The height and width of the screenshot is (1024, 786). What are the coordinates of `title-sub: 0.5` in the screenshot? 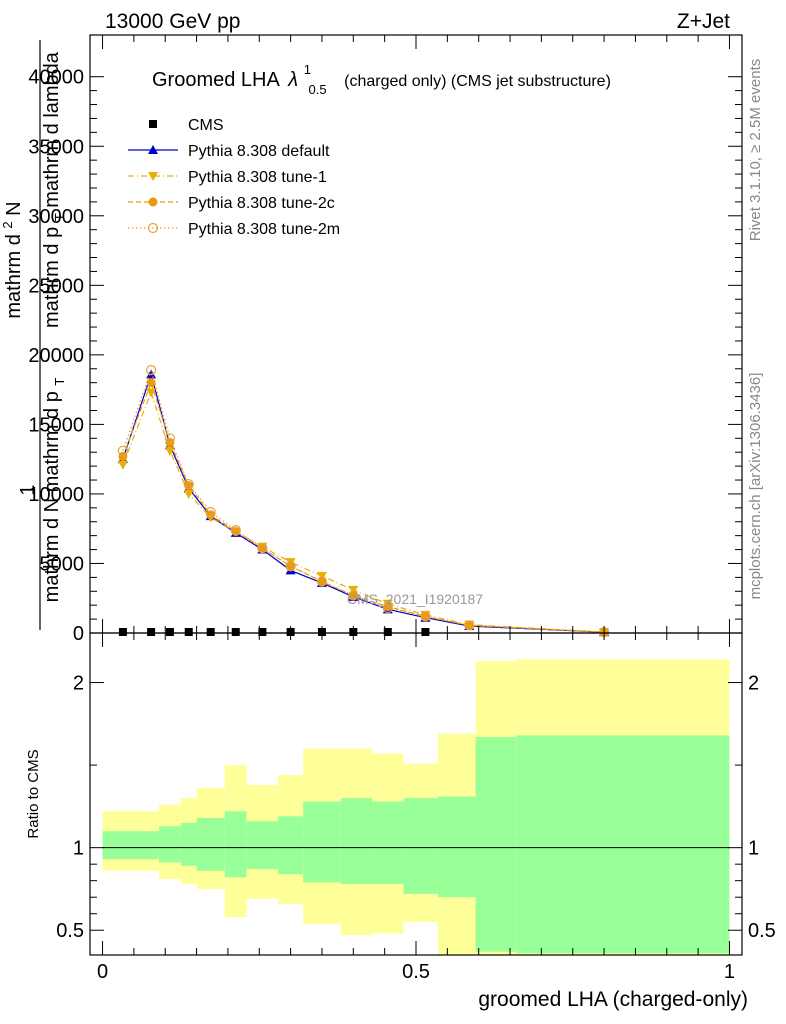 It's located at (318, 89).